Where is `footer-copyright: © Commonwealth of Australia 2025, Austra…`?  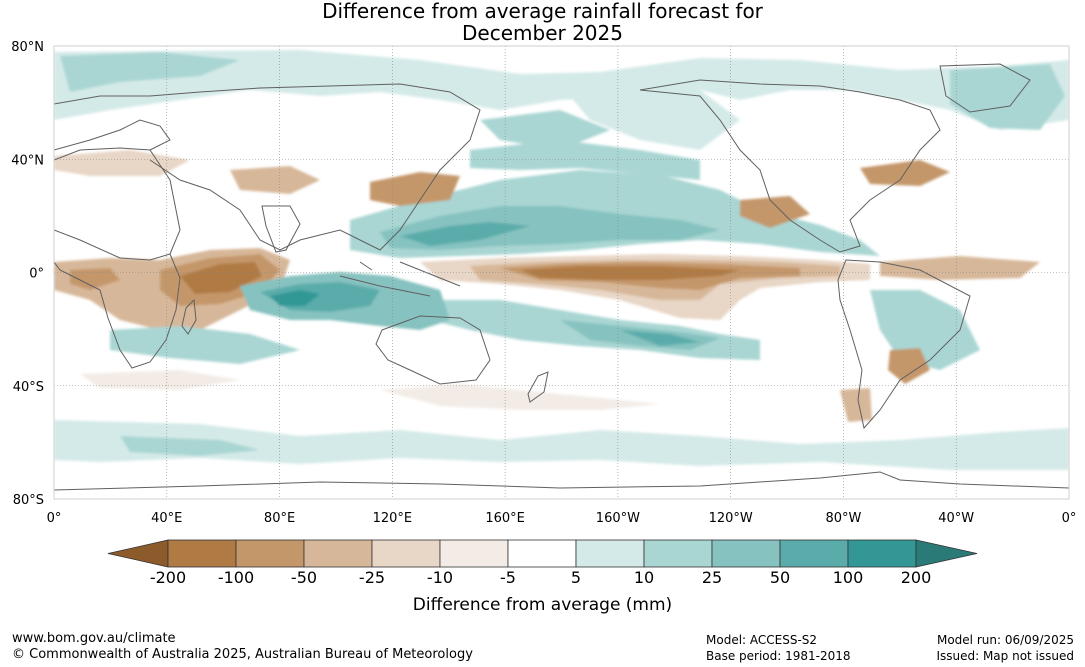
footer-copyright: © Commonwealth of Australia 2025, Austra… is located at coordinates (242, 654).